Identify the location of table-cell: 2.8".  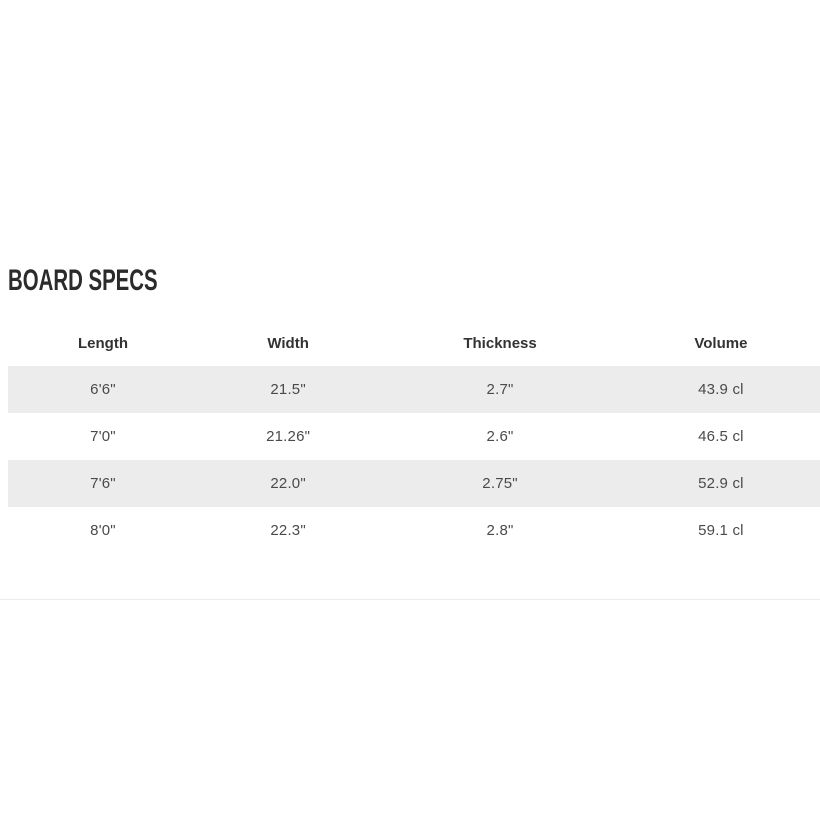
(500, 530).